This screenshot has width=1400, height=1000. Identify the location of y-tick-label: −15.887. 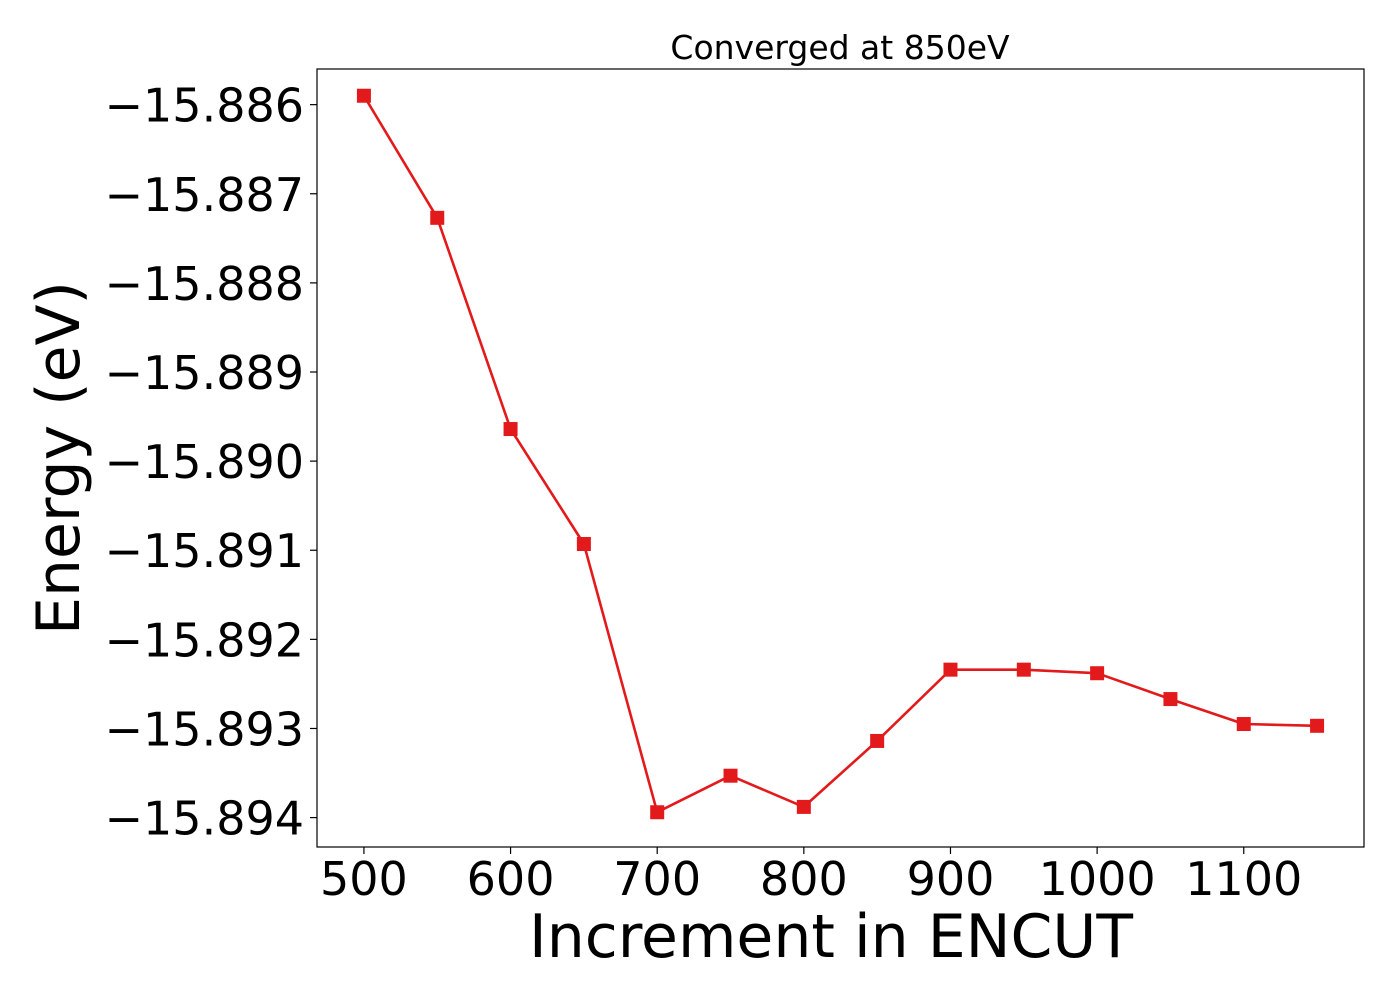
(205, 195).